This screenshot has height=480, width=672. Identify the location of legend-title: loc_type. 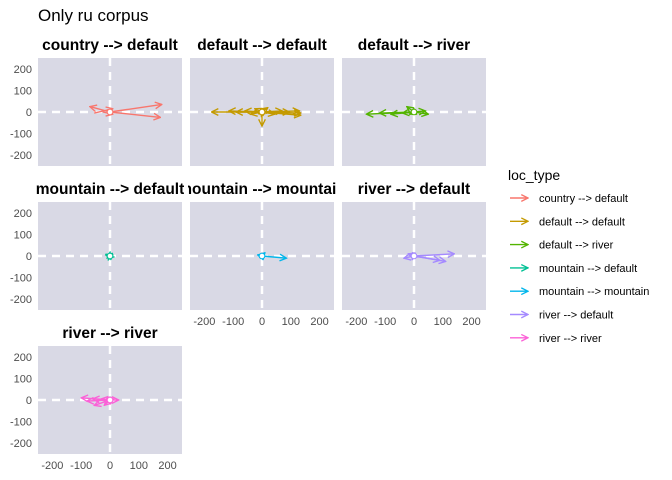
(534, 175).